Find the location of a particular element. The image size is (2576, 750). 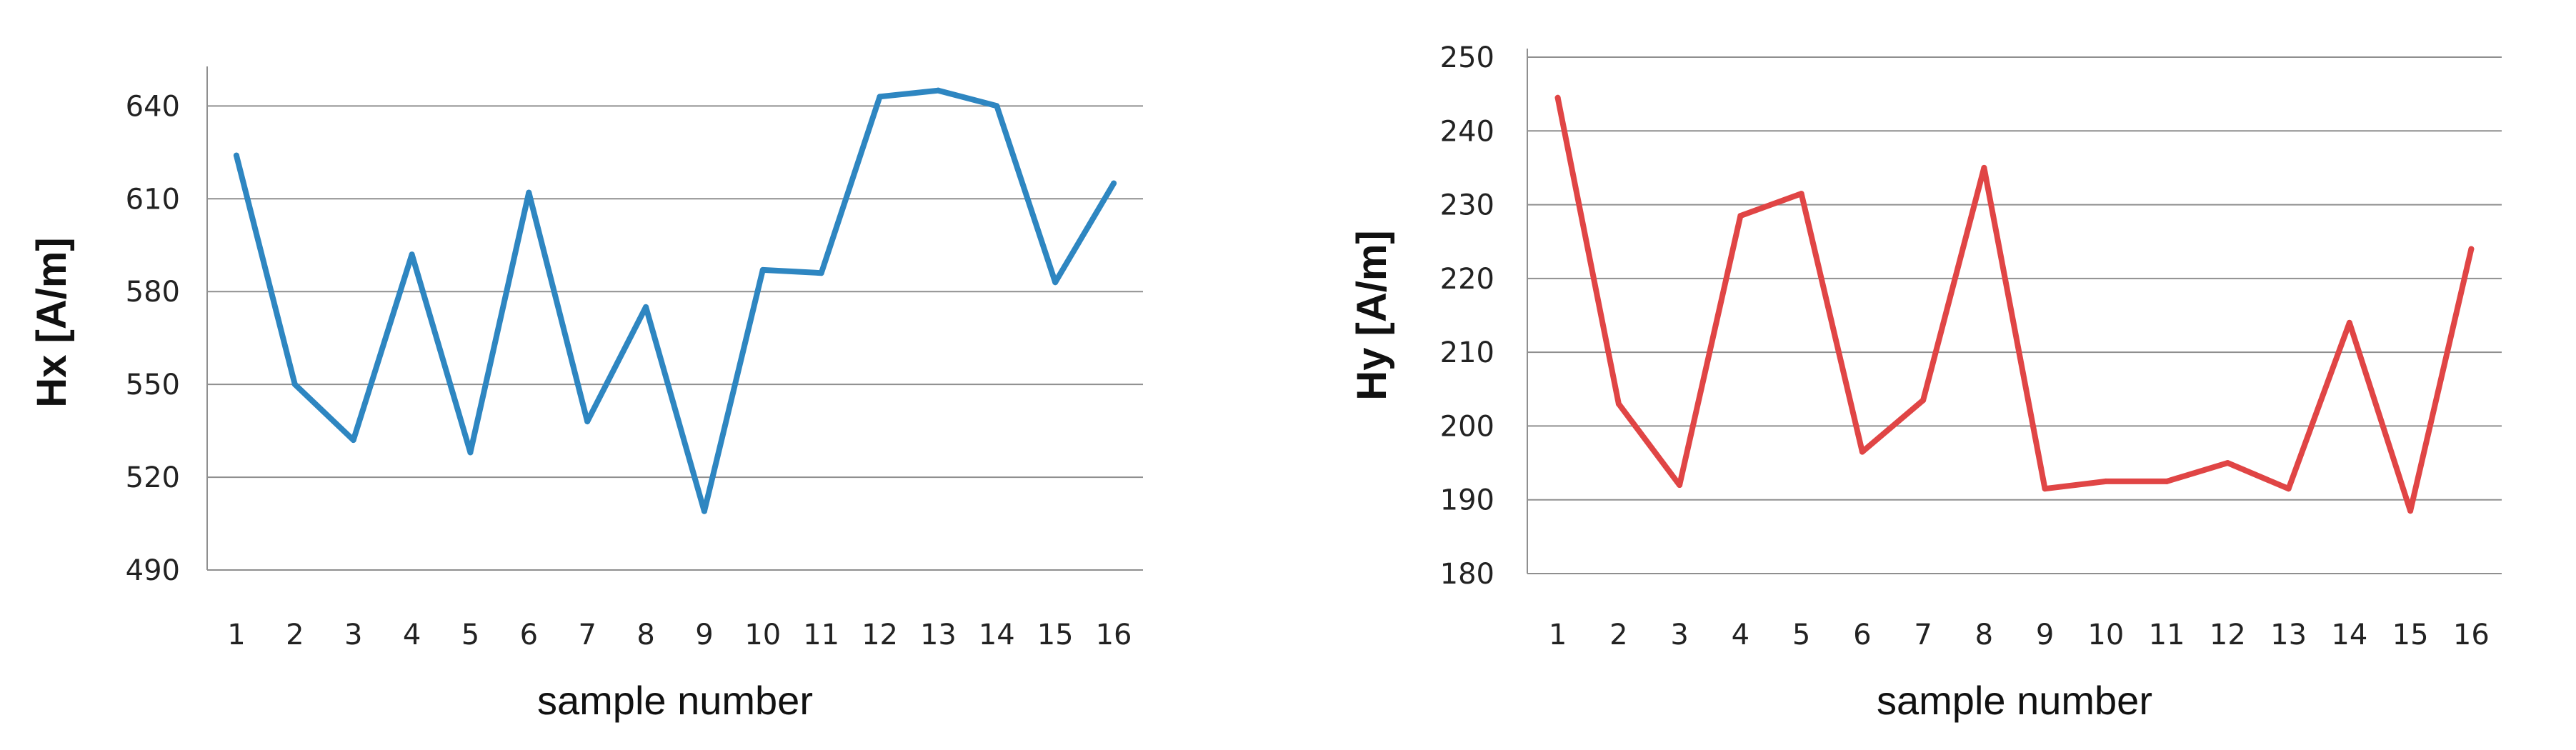

hx-x-tick-label: 9 is located at coordinates (704, 635).